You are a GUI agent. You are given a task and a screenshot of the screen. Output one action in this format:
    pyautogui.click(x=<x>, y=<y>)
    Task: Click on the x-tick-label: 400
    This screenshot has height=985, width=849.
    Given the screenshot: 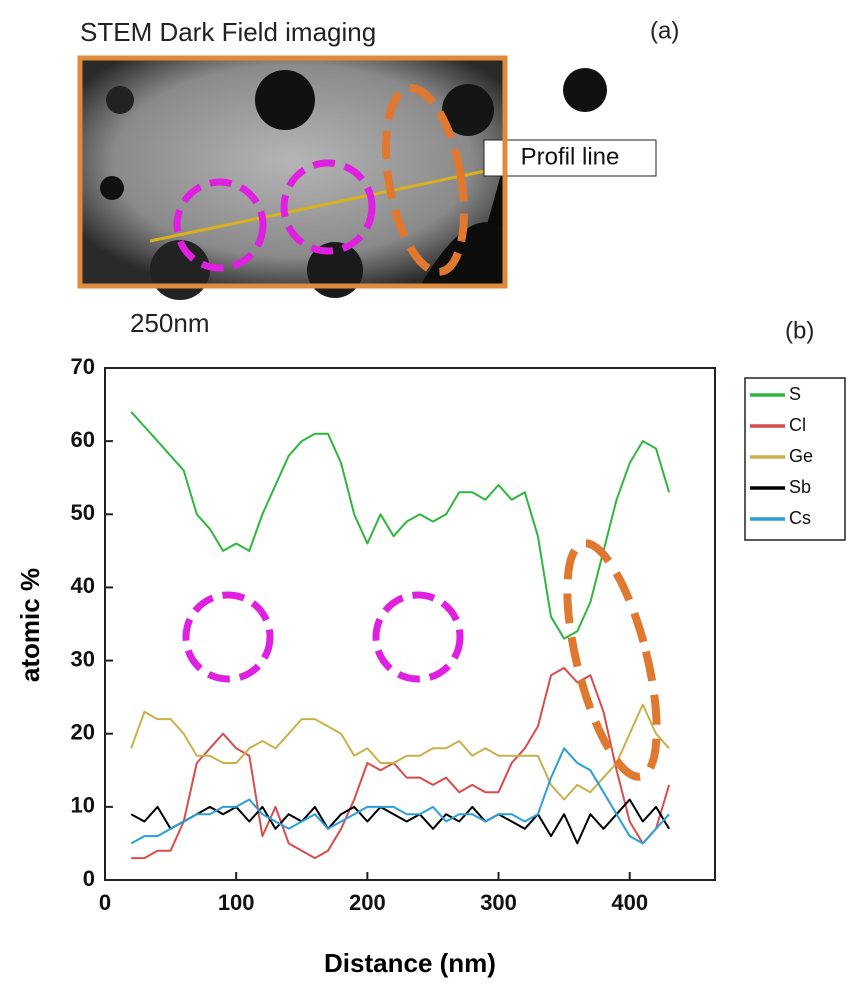 What is the action you would take?
    pyautogui.click(x=629, y=902)
    